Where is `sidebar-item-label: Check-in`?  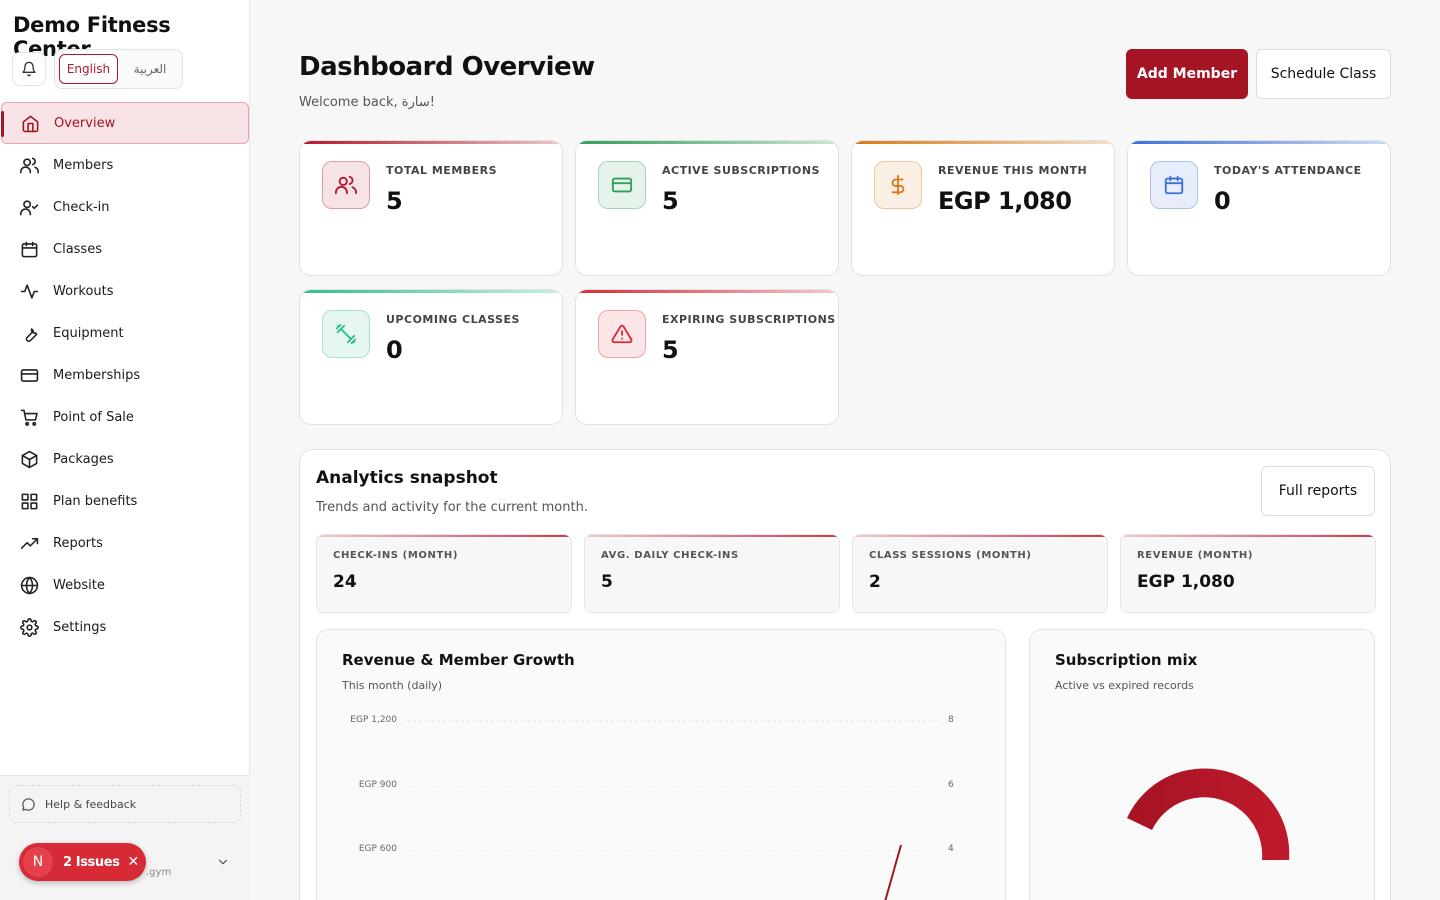
sidebar-item-label: Check-in is located at coordinates (81, 207).